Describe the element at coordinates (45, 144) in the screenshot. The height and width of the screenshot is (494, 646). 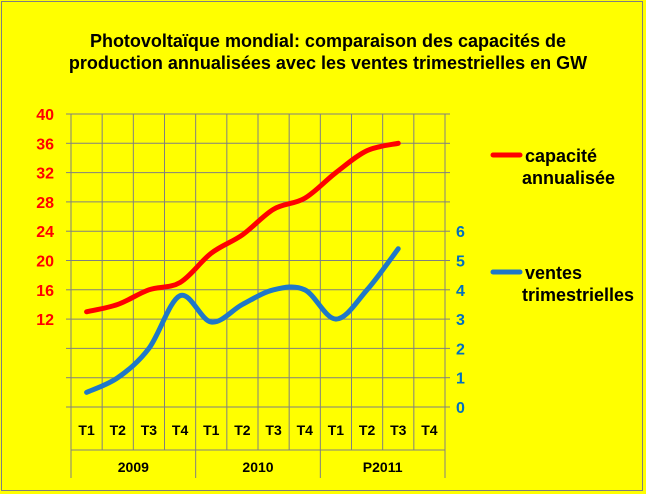
I see `left-axis-tick-label: 36` at that location.